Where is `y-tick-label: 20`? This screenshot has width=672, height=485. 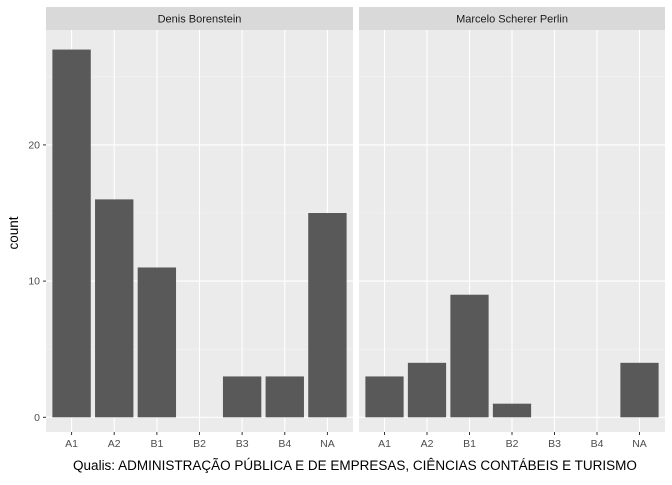 y-tick-label: 20 is located at coordinates (34, 145).